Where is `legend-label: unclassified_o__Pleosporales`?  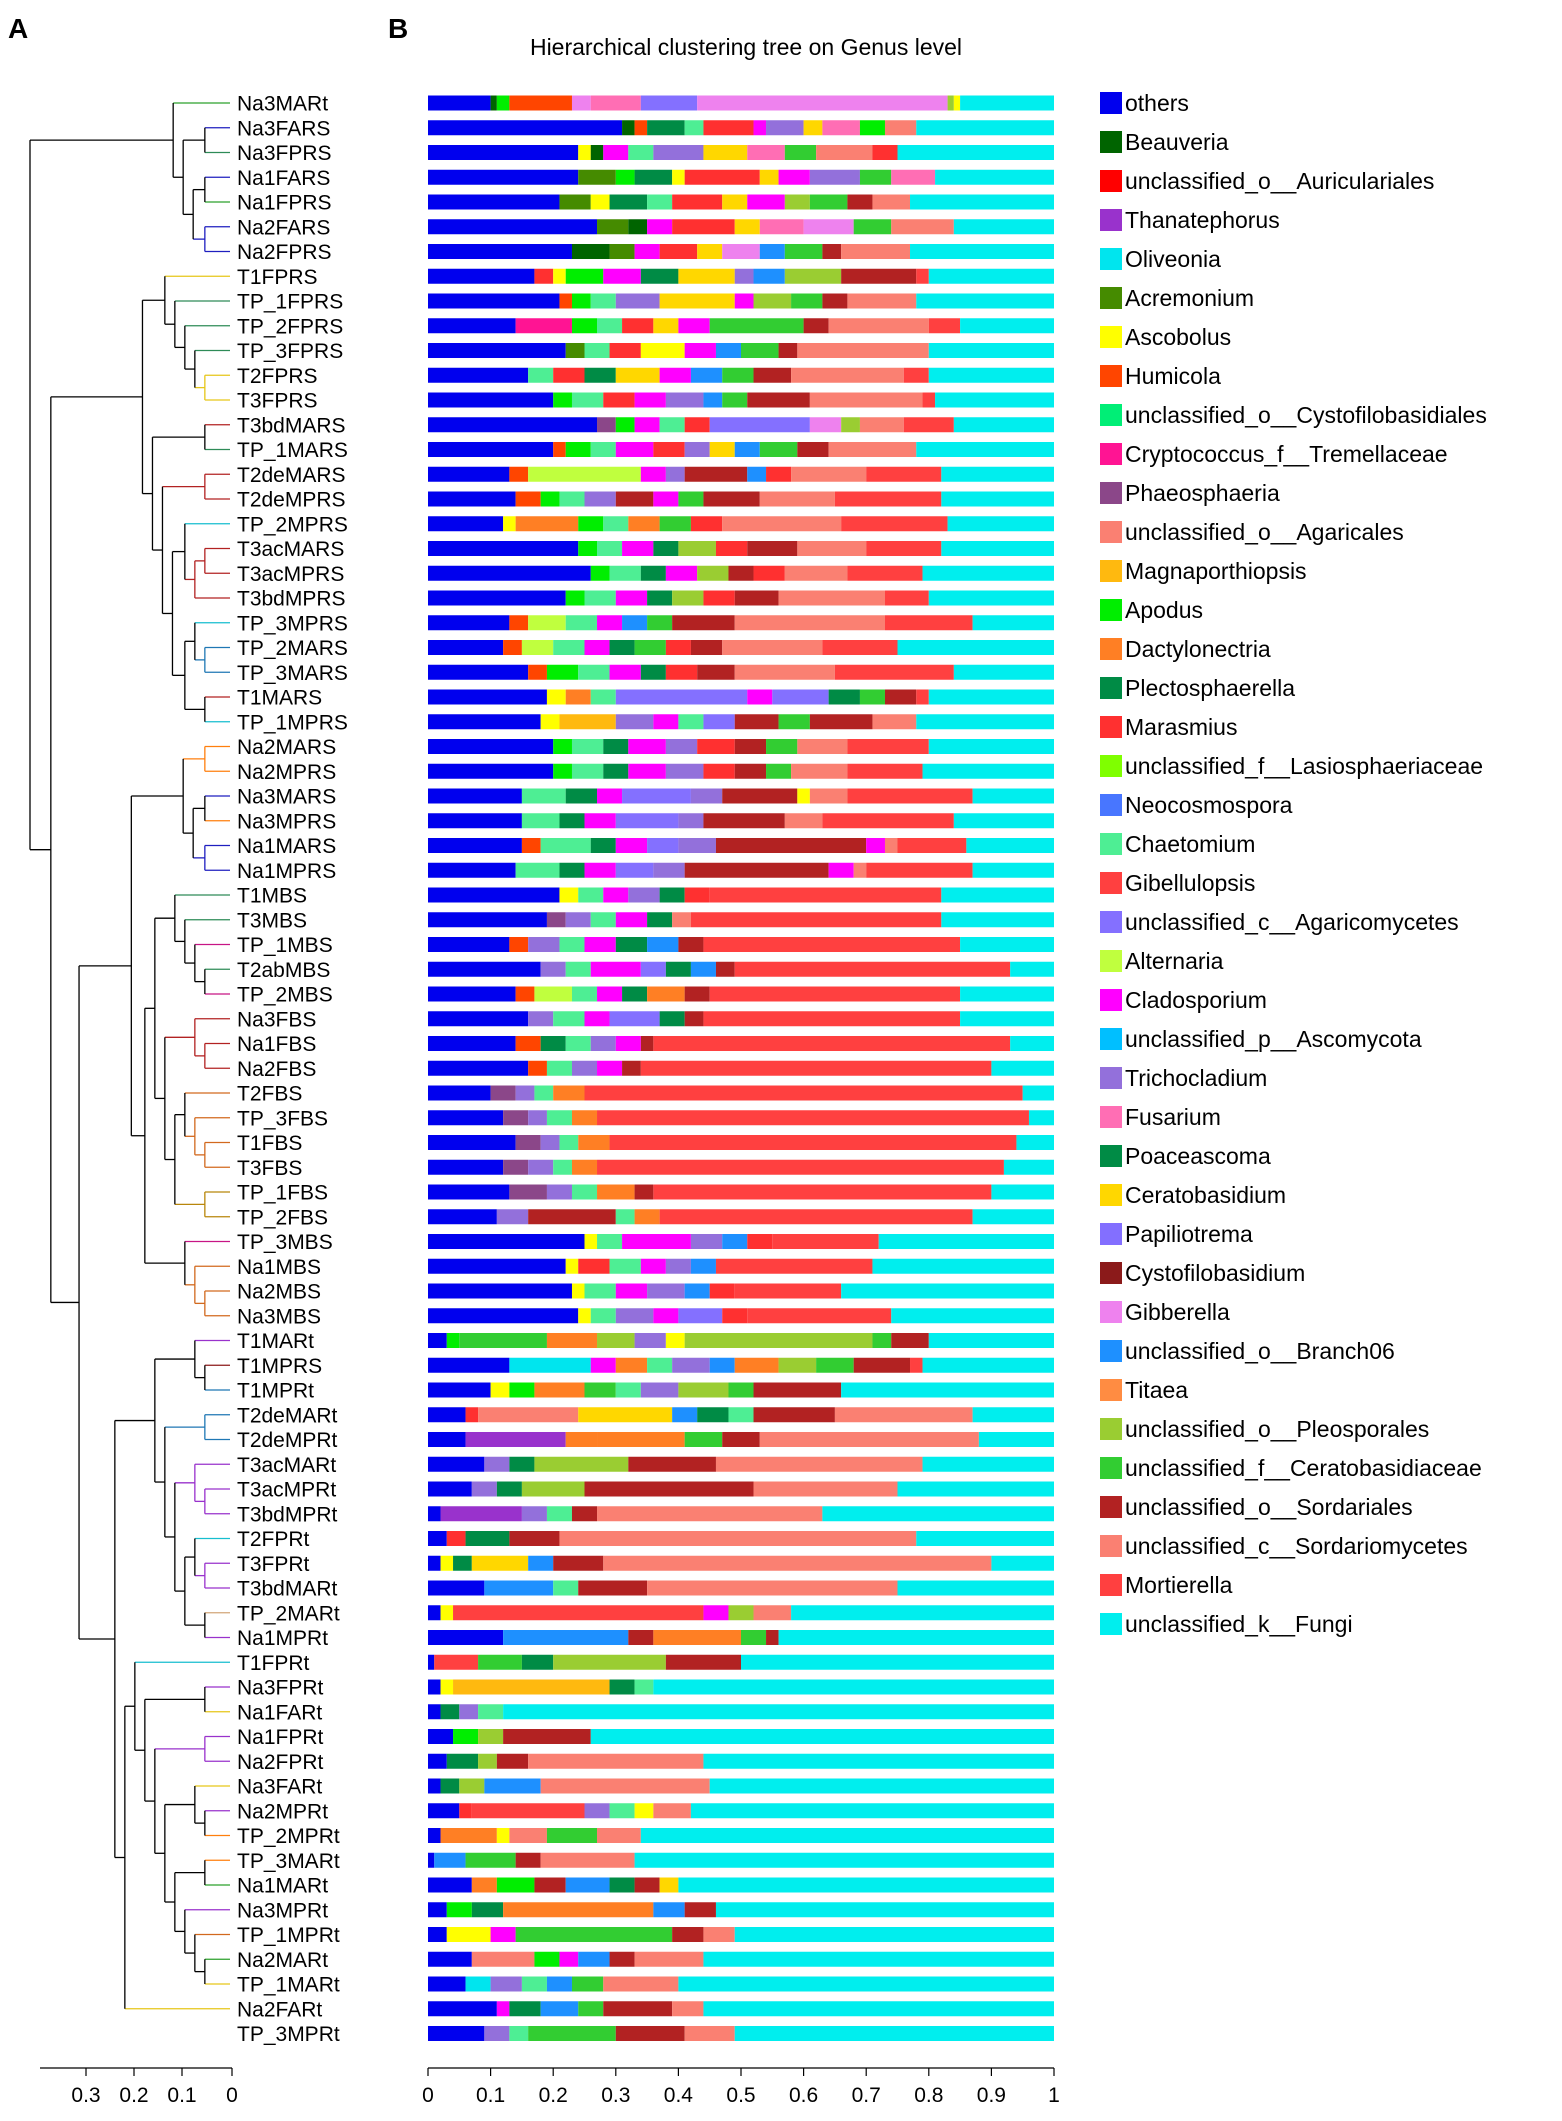
legend-label: unclassified_o__Pleosporales is located at coordinates (1277, 1429).